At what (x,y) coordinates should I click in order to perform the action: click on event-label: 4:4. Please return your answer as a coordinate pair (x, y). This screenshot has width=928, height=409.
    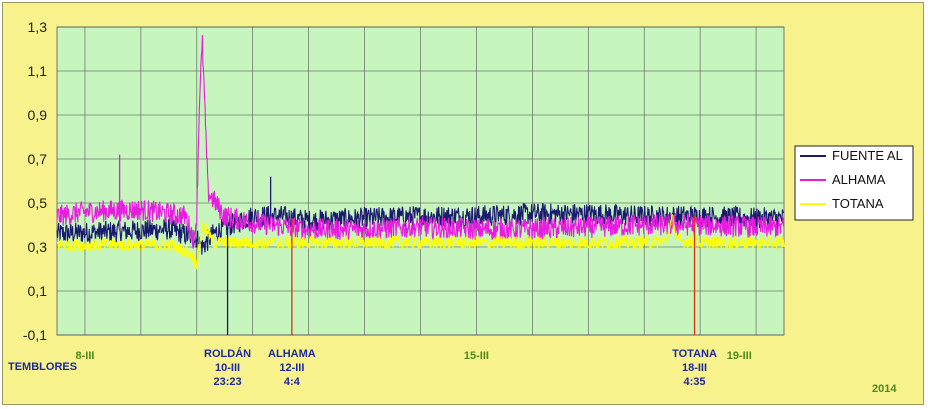
    Looking at the image, I should click on (292, 382).